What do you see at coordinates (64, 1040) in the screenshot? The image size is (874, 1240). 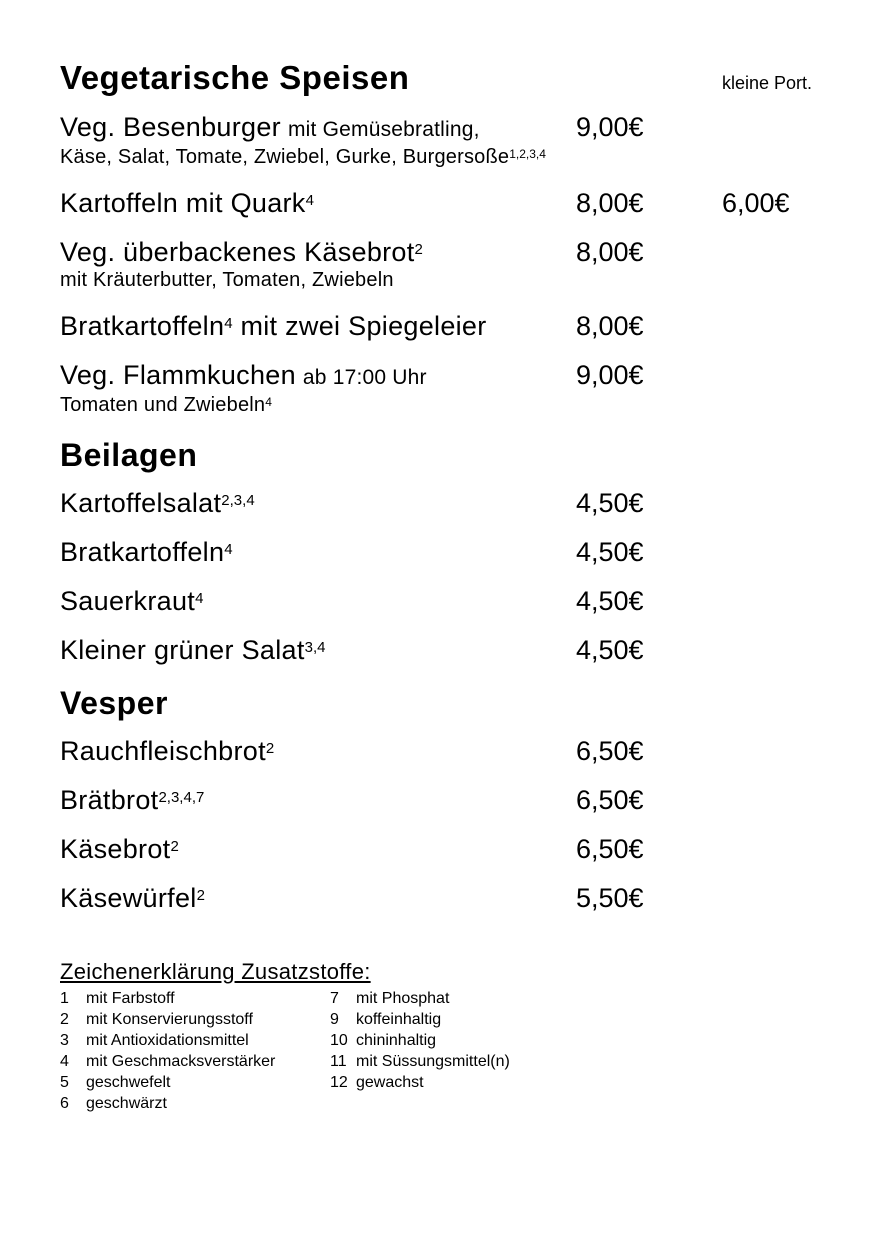 I see `legend-number: 3` at bounding box center [64, 1040].